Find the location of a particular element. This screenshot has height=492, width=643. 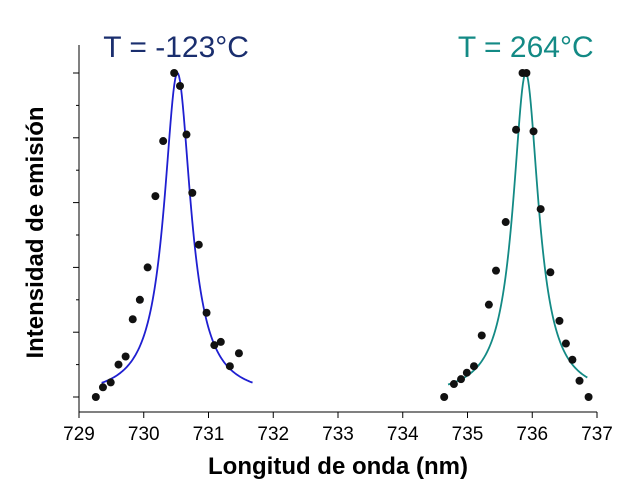

annotation-hot: T = 264°C is located at coordinates (526, 47).